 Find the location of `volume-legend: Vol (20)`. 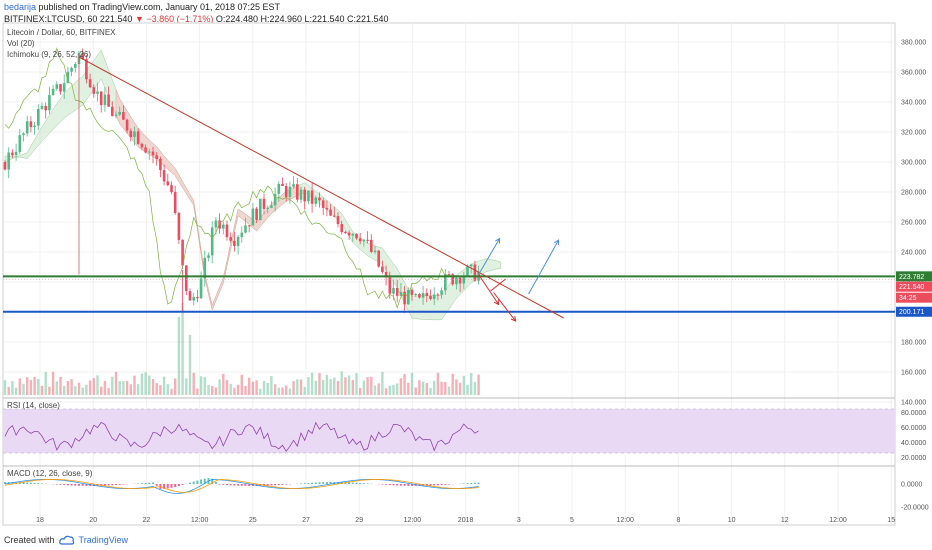

volume-legend: Vol (20) is located at coordinates (21, 43).